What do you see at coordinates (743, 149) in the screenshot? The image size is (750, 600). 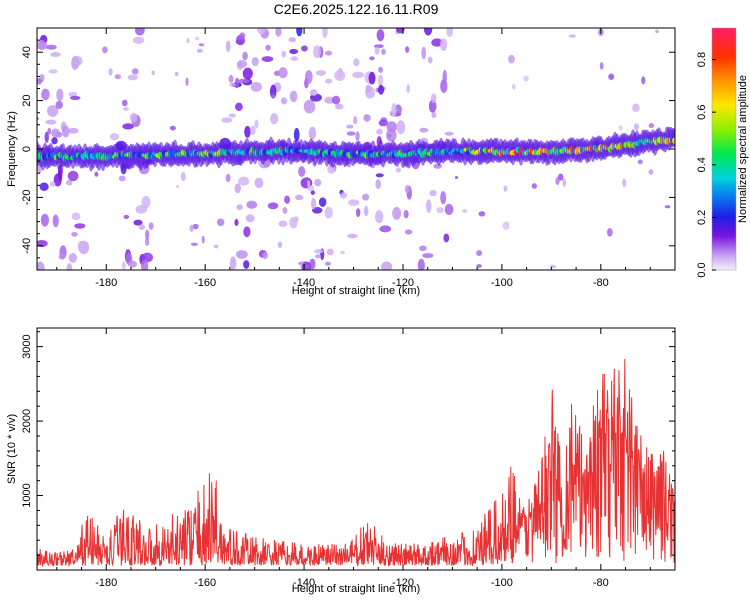 I see `colorbar-title: Normalized spectral amplitude` at bounding box center [743, 149].